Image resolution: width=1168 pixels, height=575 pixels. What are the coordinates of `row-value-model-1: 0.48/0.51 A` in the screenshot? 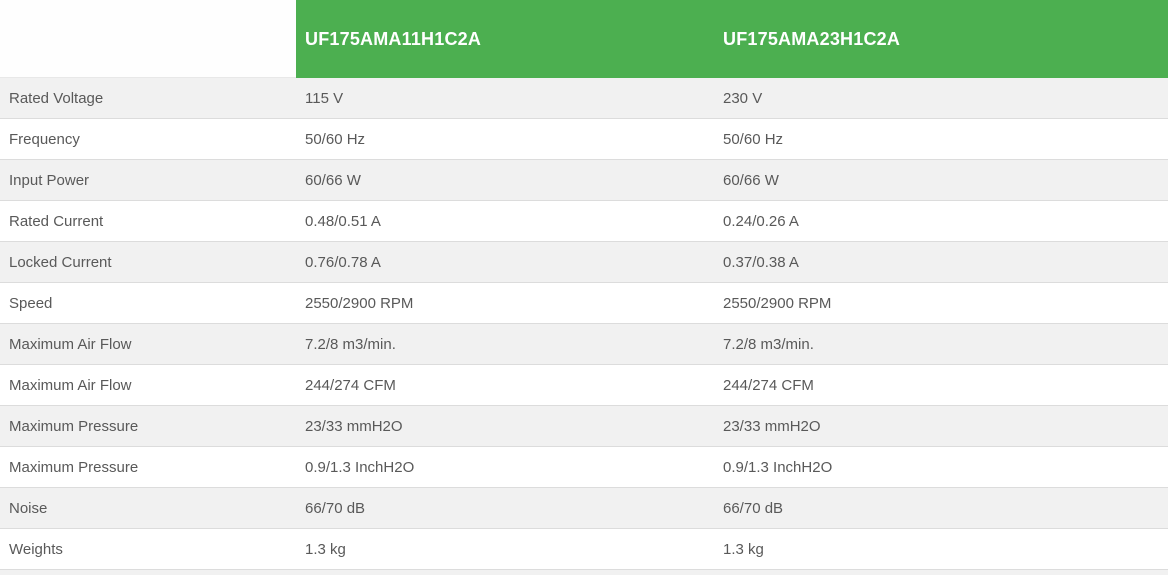 It's located at (343, 221).